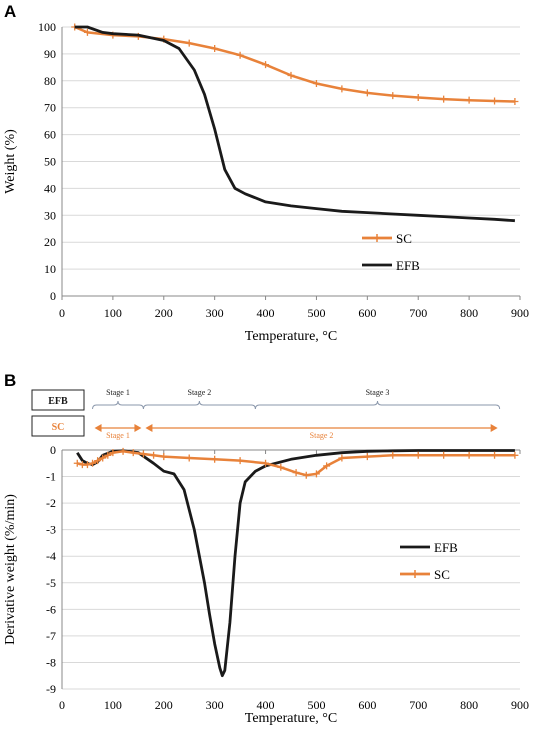  Describe the element at coordinates (322, 435) in the screenshot. I see `stage-label-sc: Stage 2` at that location.